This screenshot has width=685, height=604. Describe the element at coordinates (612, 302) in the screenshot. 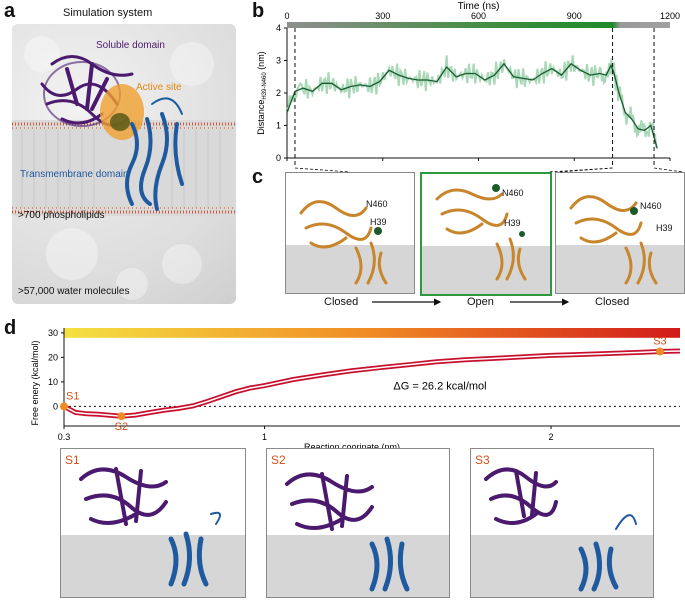

I see `state-label-closed-2: Closed` at that location.